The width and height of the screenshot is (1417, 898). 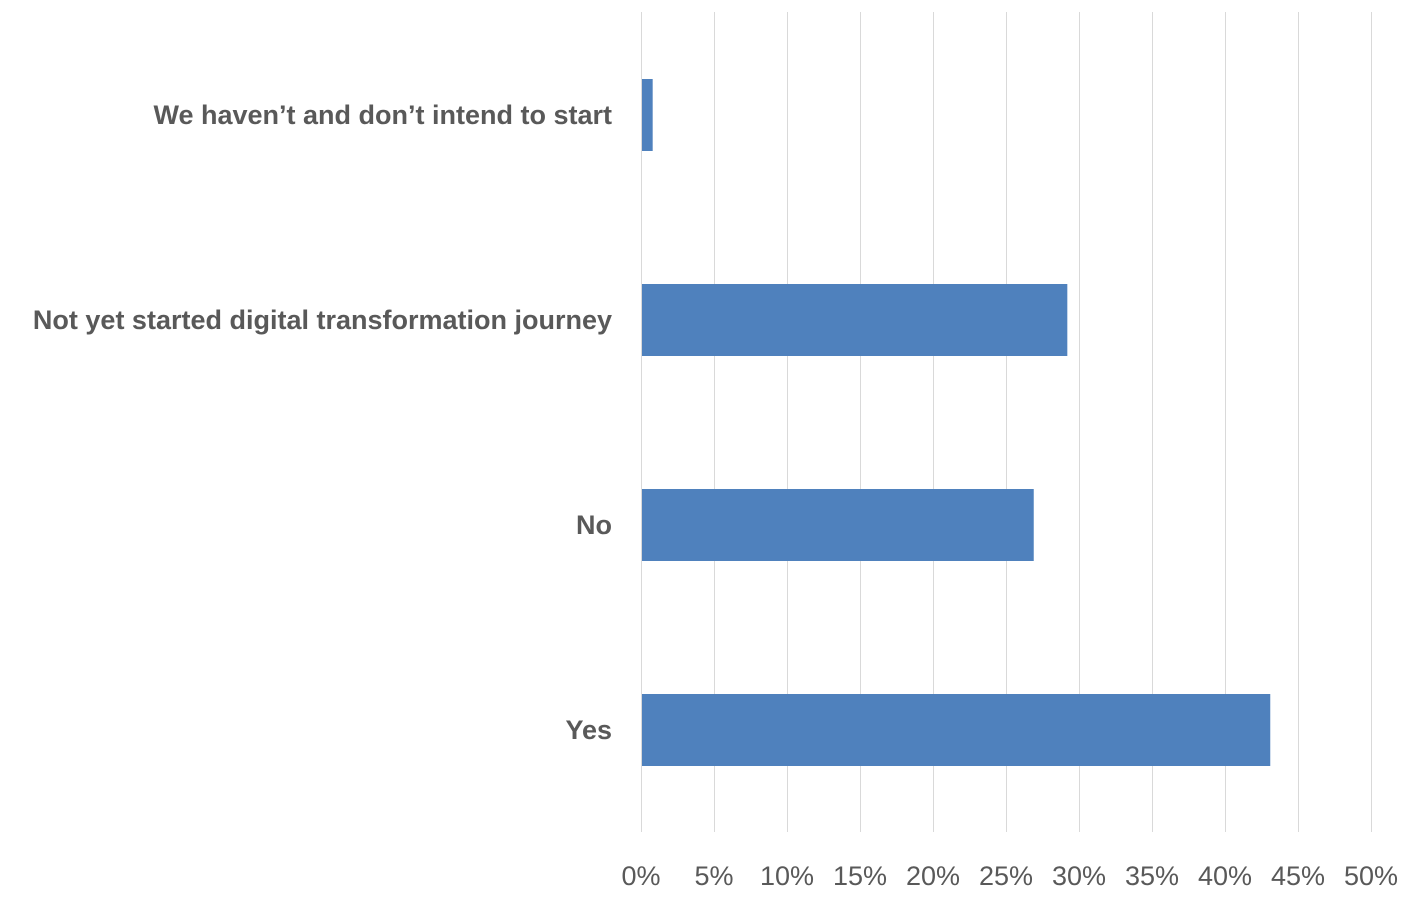 What do you see at coordinates (1079, 876) in the screenshot?
I see `x-tick-label: 30%` at bounding box center [1079, 876].